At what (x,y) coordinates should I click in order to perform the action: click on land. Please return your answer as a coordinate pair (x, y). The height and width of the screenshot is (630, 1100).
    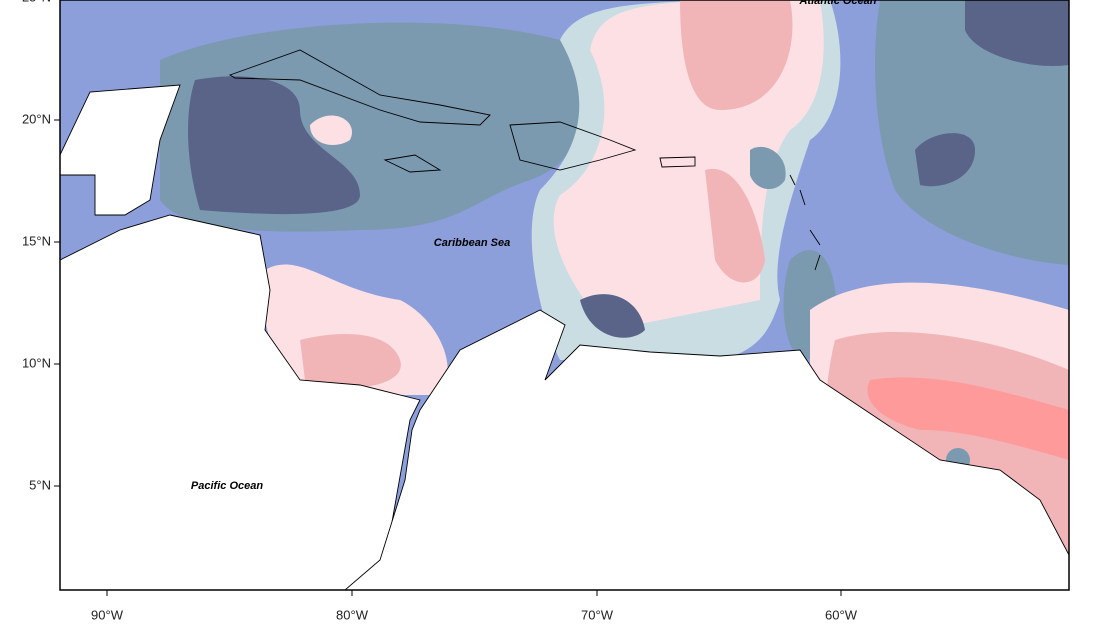
    Looking at the image, I should click on (120, 150).